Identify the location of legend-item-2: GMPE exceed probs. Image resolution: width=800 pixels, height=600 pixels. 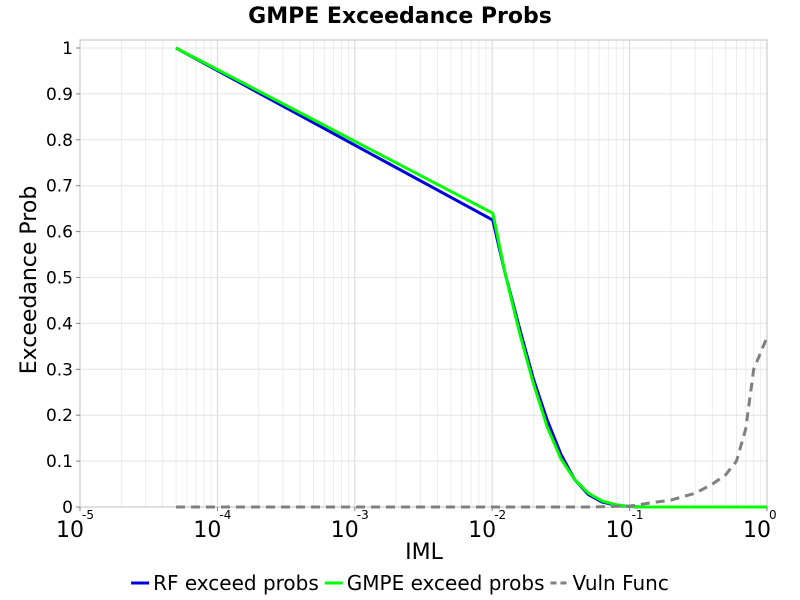
(434, 583).